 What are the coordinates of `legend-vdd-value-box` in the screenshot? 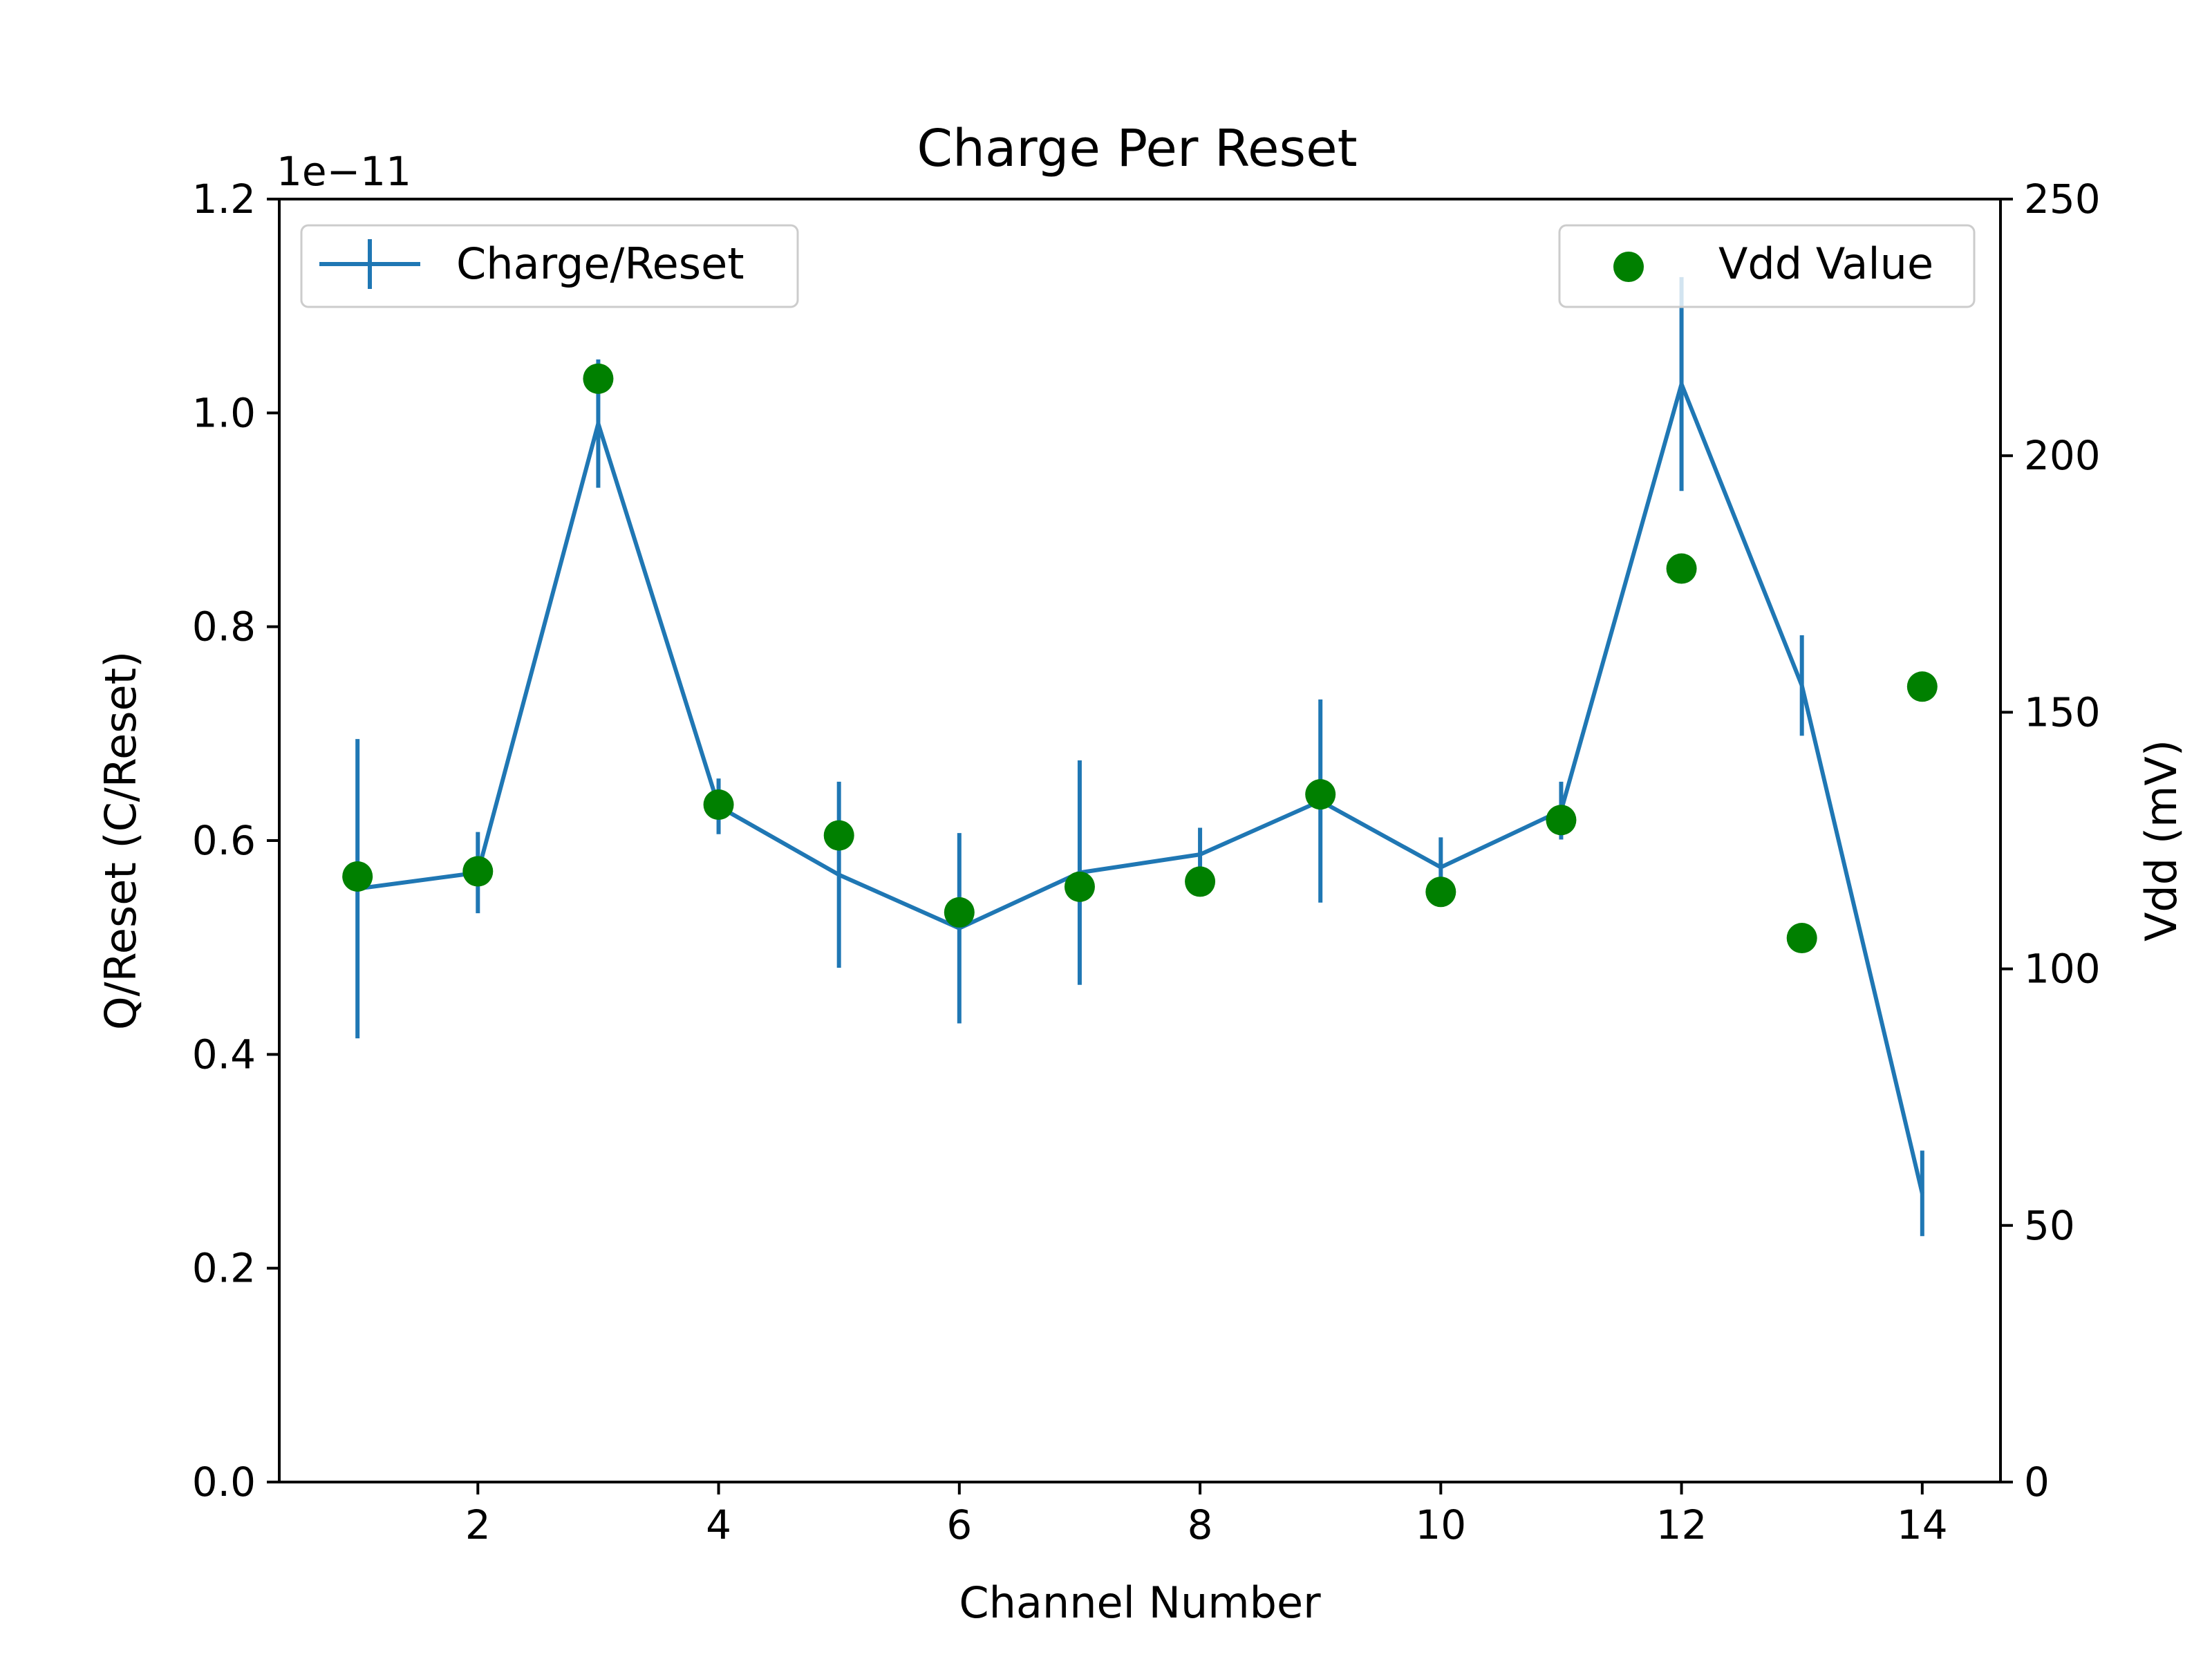 It's located at (1767, 266).